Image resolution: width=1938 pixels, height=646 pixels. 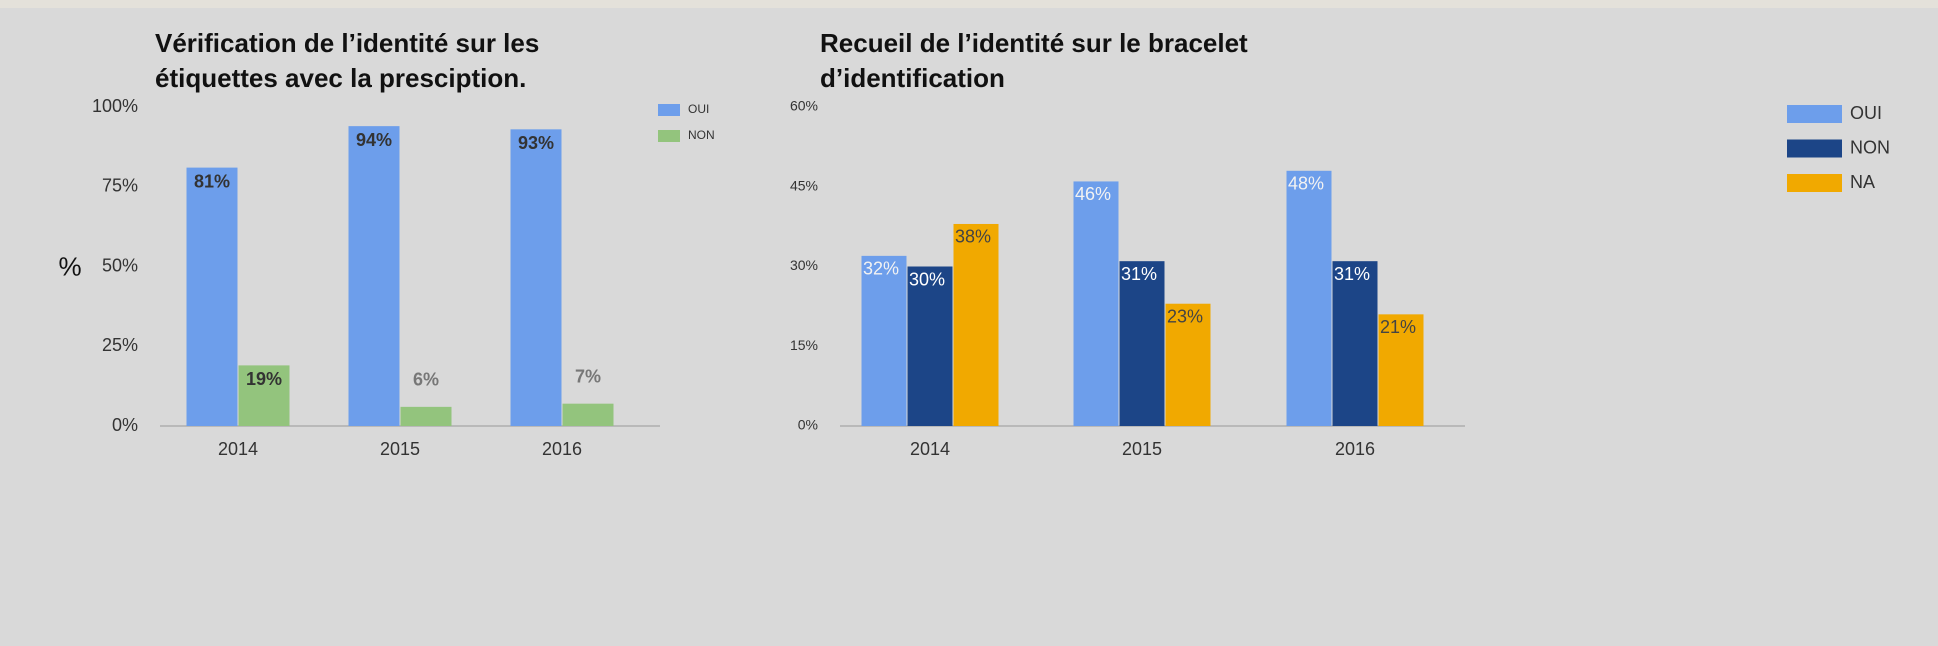 I want to click on legend-label: NA, so click(x=1862, y=182).